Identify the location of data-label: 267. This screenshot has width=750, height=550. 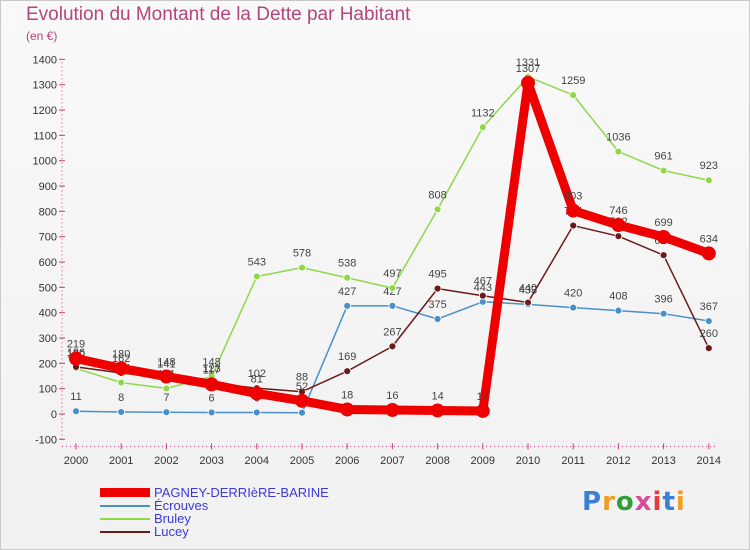
(392, 332).